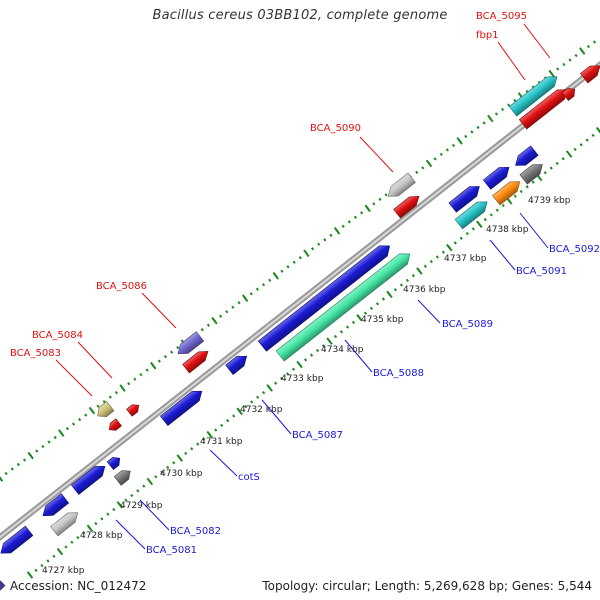  What do you see at coordinates (122, 478) in the screenshot?
I see `gene-cots` at bounding box center [122, 478].